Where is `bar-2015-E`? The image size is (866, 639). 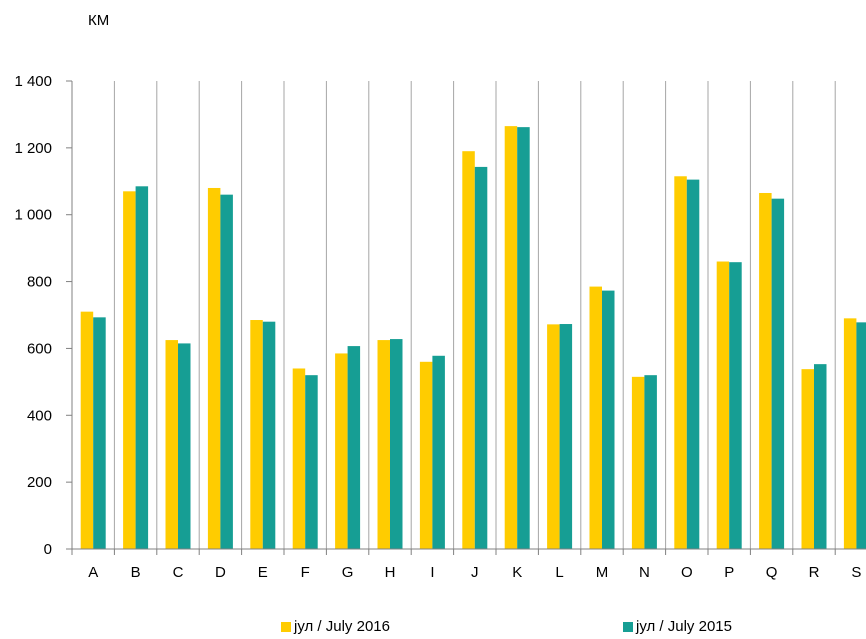 bar-2015-E is located at coordinates (269, 435).